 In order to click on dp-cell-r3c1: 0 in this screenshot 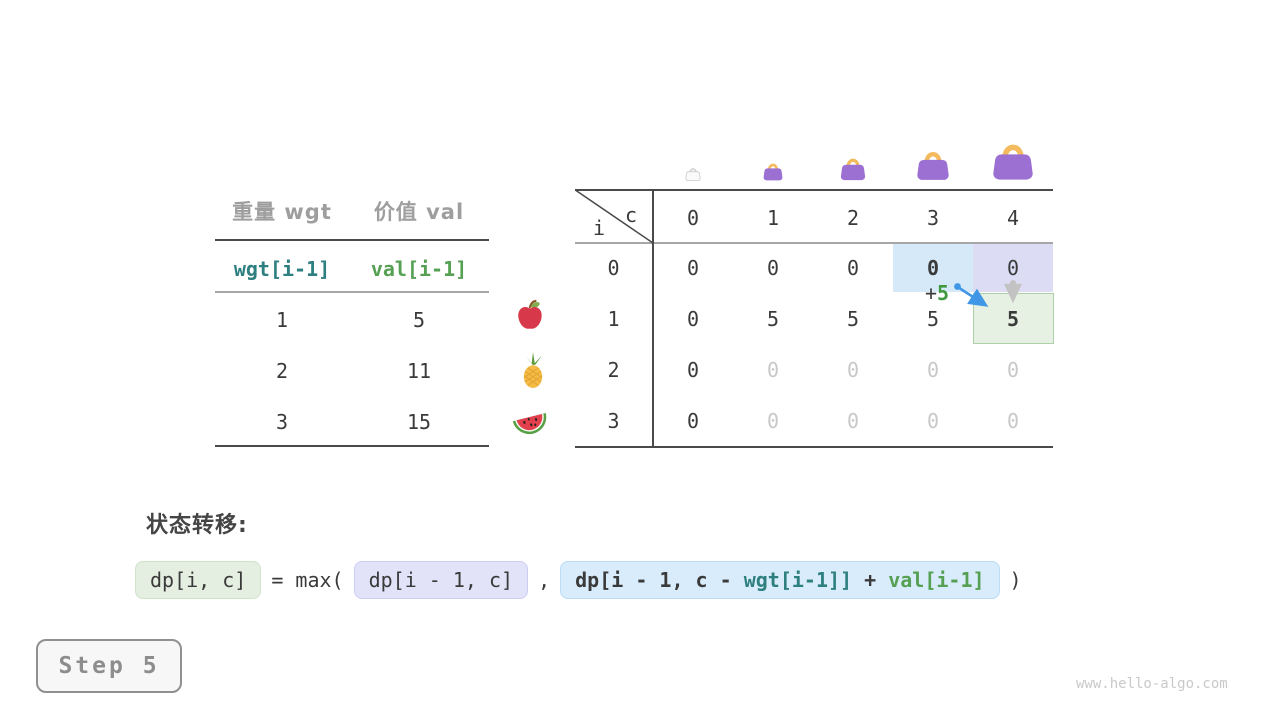, I will do `click(773, 421)`.